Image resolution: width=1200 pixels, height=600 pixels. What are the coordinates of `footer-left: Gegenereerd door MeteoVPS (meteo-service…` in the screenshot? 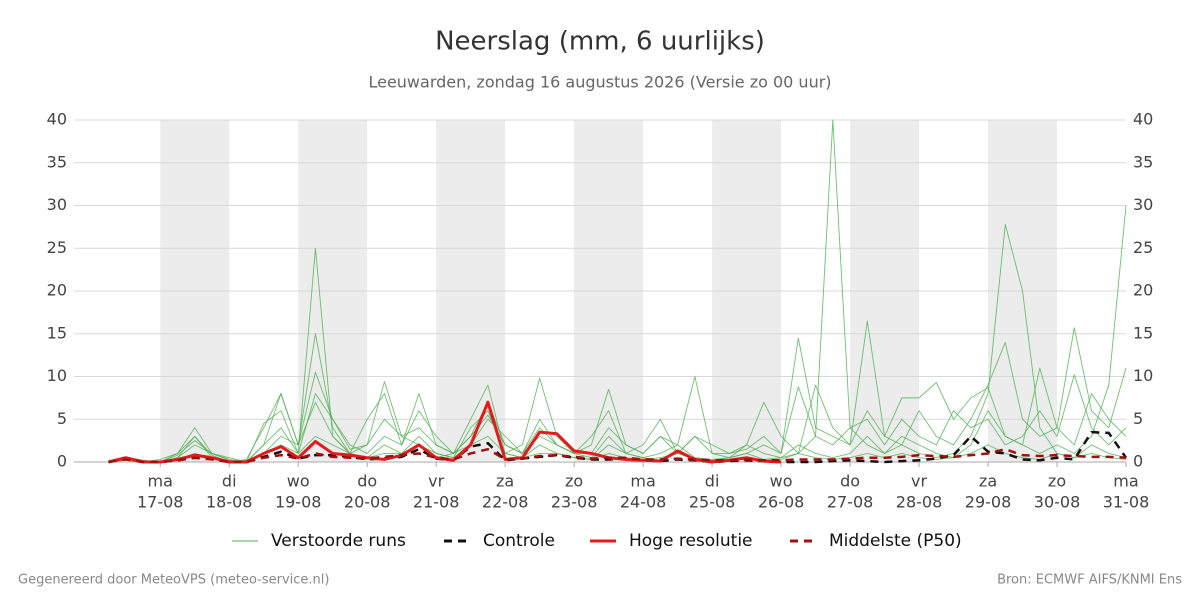 It's located at (173, 580).